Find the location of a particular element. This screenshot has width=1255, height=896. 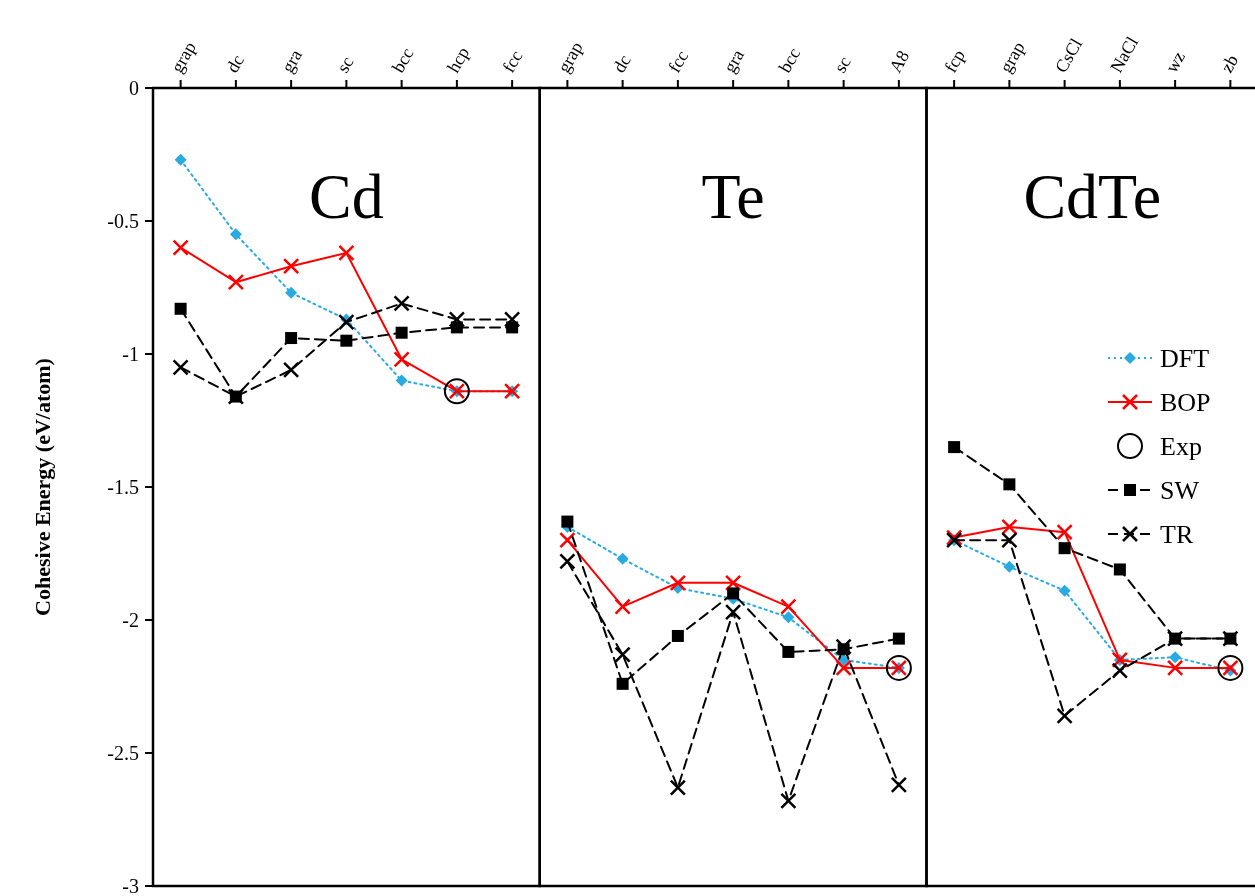

legend-label: SW is located at coordinates (1180, 491).